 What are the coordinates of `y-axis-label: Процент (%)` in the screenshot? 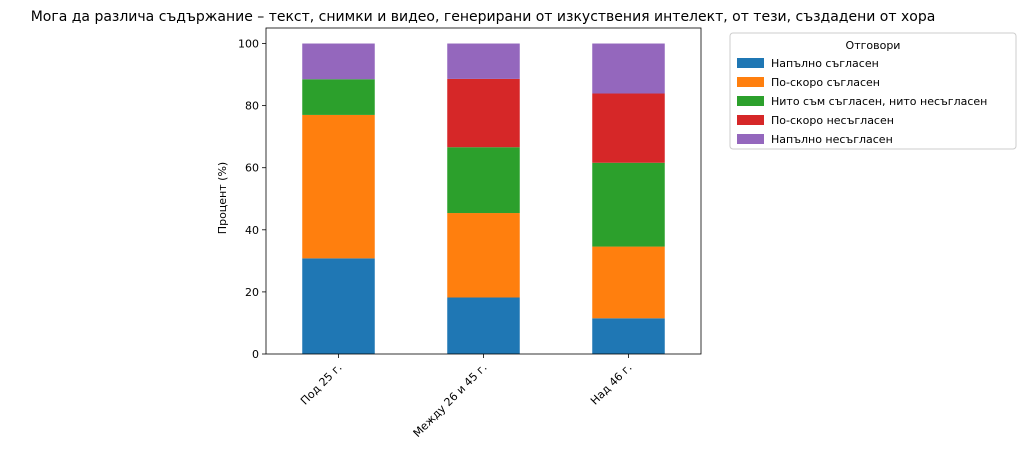 It's located at (222, 198).